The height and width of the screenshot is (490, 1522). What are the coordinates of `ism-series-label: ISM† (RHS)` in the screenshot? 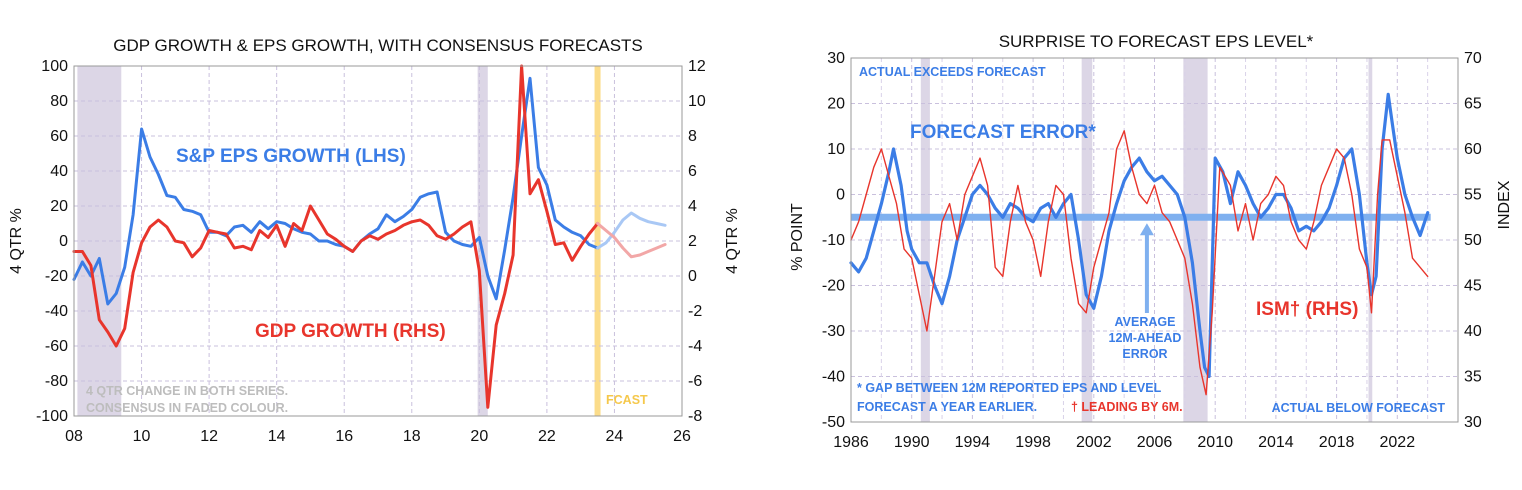 It's located at (1307, 309).